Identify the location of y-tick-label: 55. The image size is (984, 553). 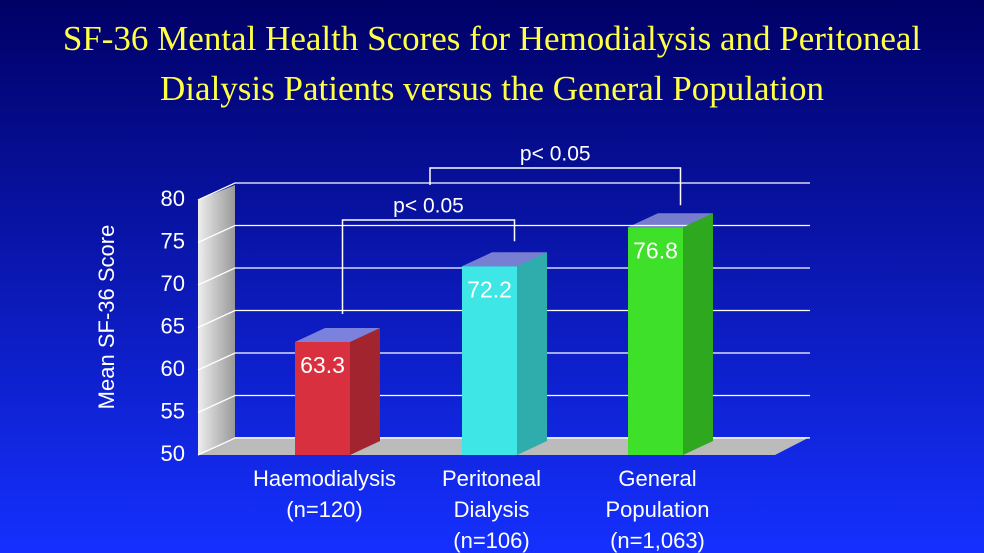
(173, 410).